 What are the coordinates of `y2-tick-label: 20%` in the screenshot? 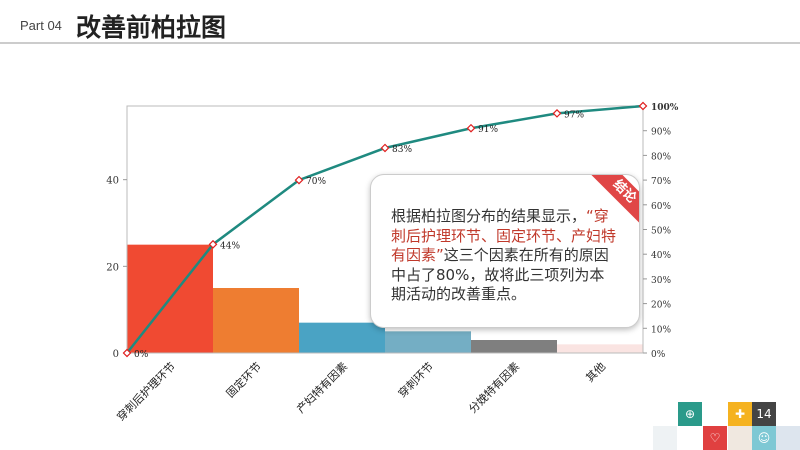 It's located at (661, 306).